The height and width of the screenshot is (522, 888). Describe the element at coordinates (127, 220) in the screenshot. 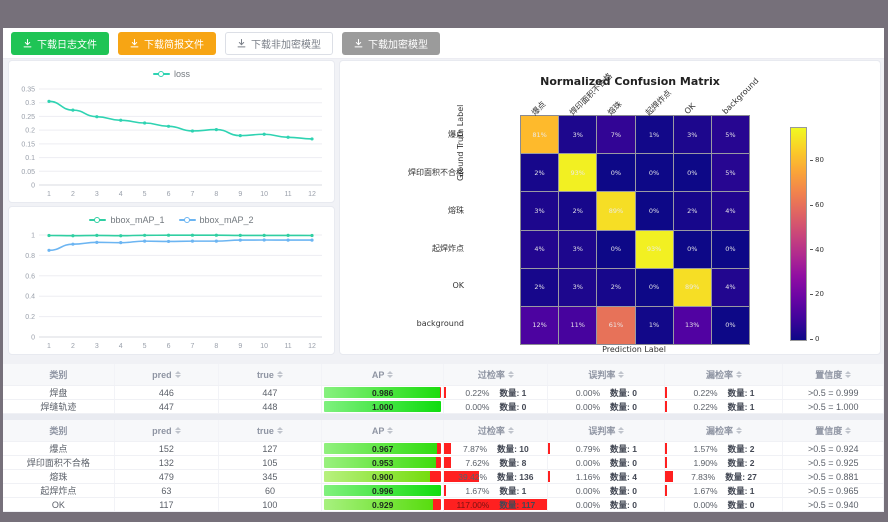

I see `legend-item-bbox_mAP_1: bbox_mAP_1` at that location.